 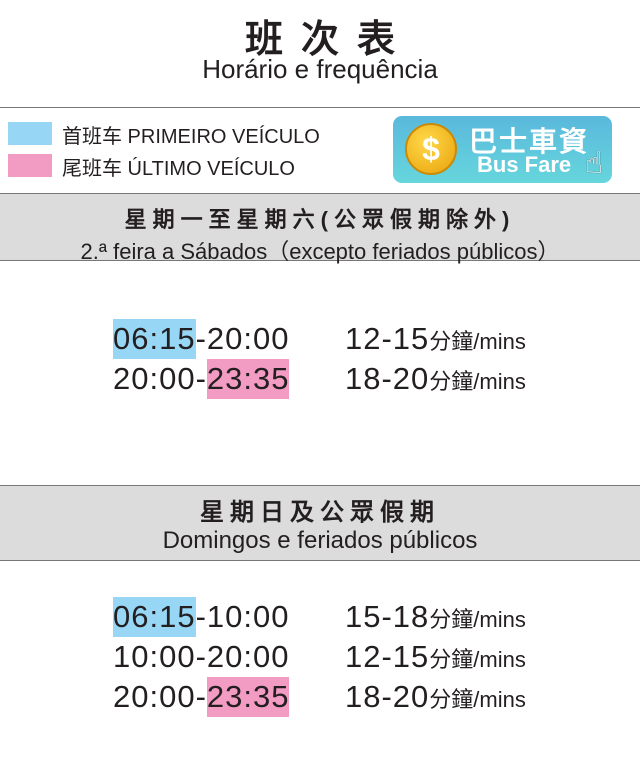 What do you see at coordinates (30, 165) in the screenshot?
I see `last-vehicle-swatch` at bounding box center [30, 165].